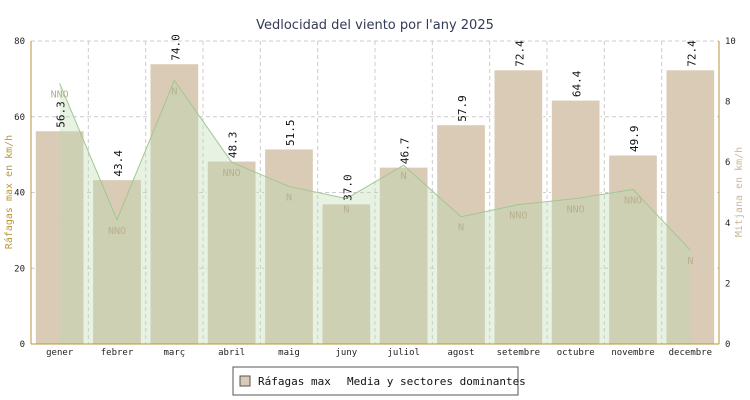 The height and width of the screenshot is (400, 750). Describe the element at coordinates (518, 353) in the screenshot. I see `x-tick-label: setembre` at that location.